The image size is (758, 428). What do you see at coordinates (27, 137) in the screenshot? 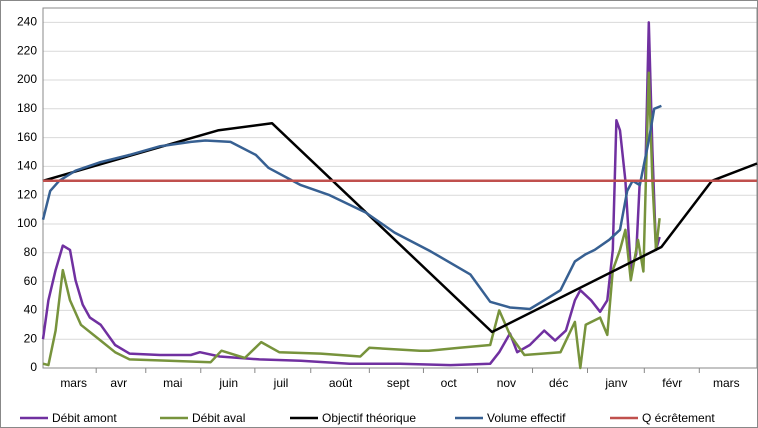
I see `y-tick-label: 160` at bounding box center [27, 137].